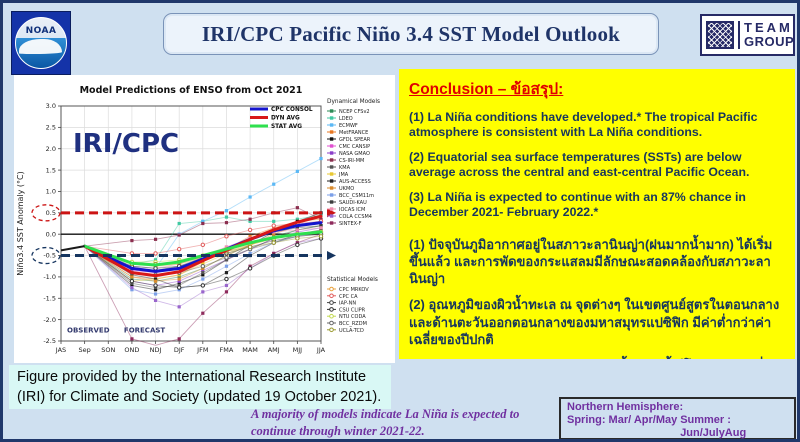  What do you see at coordinates (352, 310) in the screenshot?
I see `svg-text: CSU CLIPR` at bounding box center [352, 310].